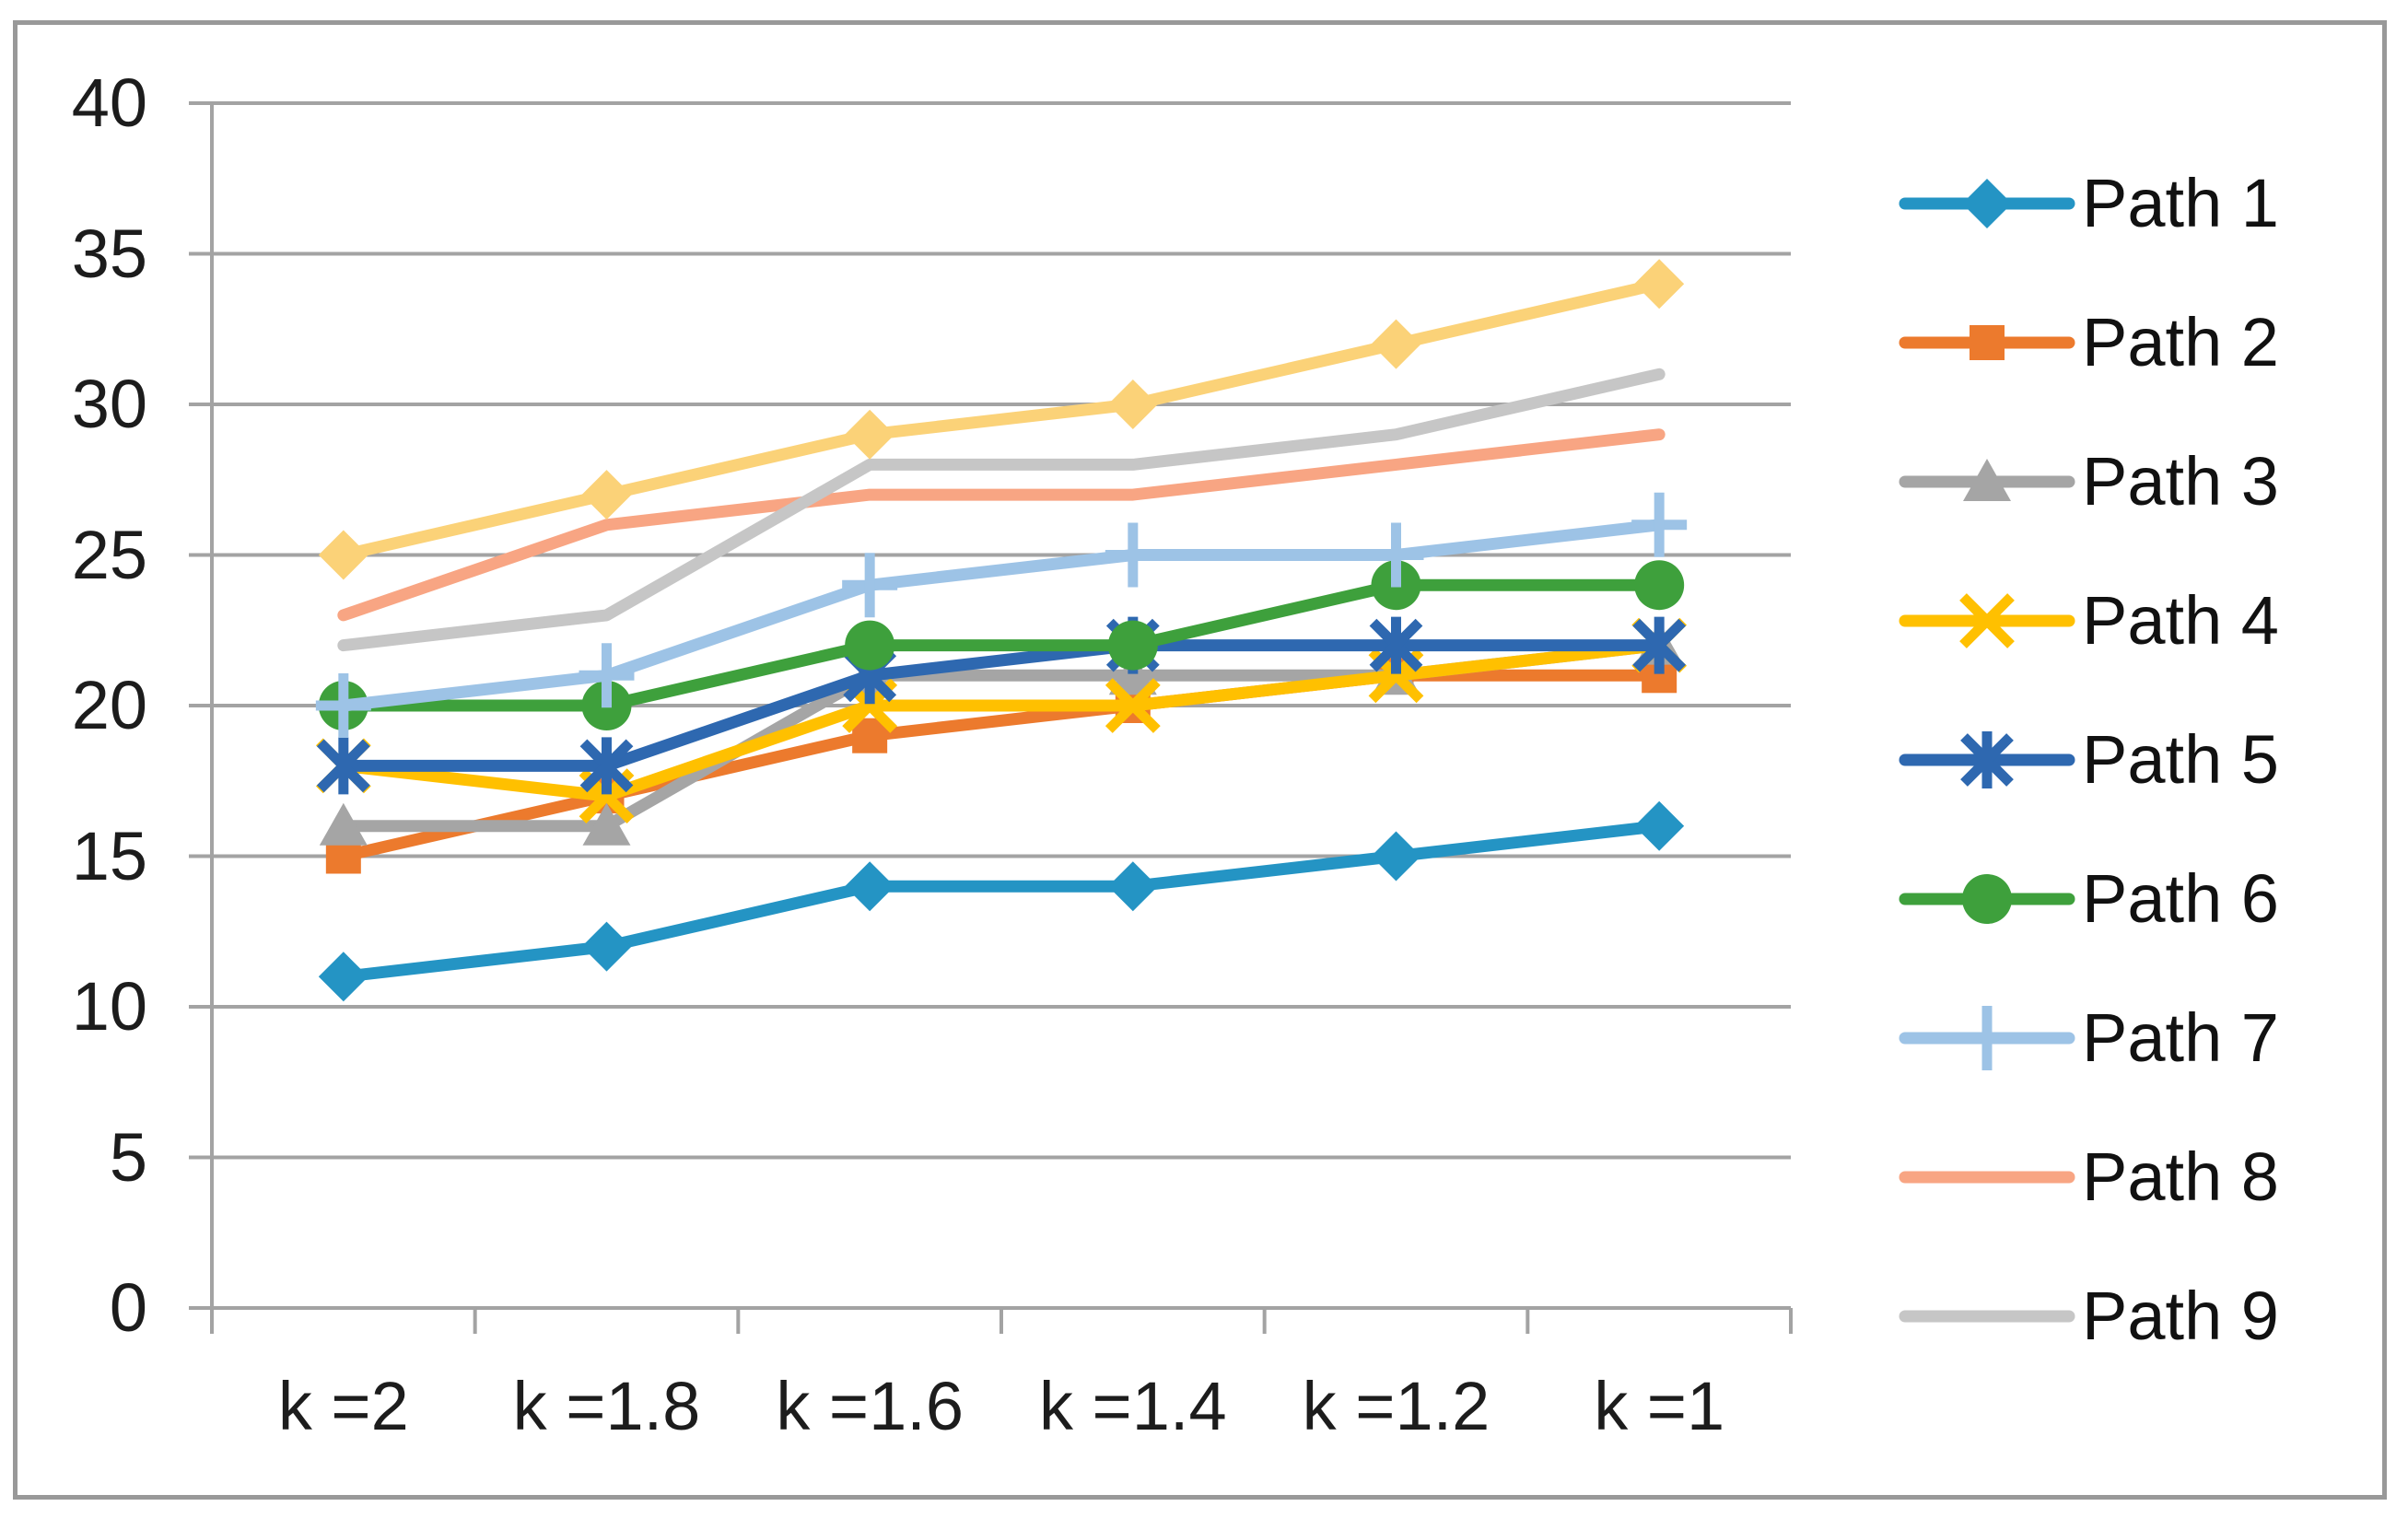 This screenshot has height=1518, width=2408. Describe the element at coordinates (2181, 342) in the screenshot. I see `legend-item-label: Path 2` at that location.